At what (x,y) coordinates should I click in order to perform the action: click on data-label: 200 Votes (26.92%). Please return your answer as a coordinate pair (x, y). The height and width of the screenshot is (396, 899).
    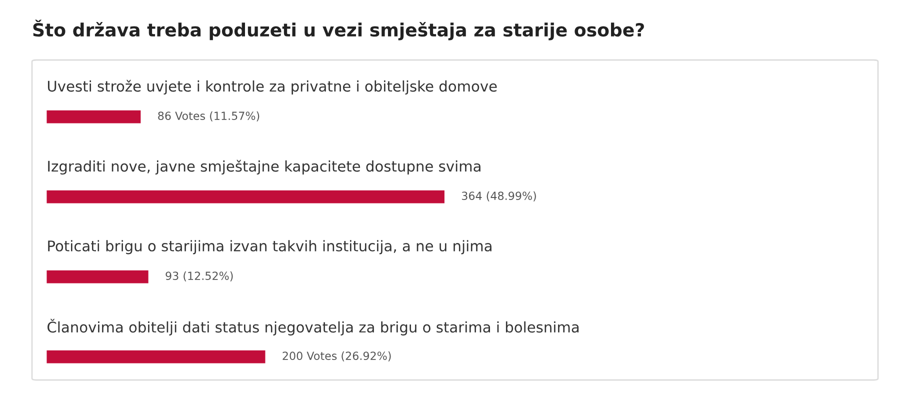
    Looking at the image, I should click on (336, 356).